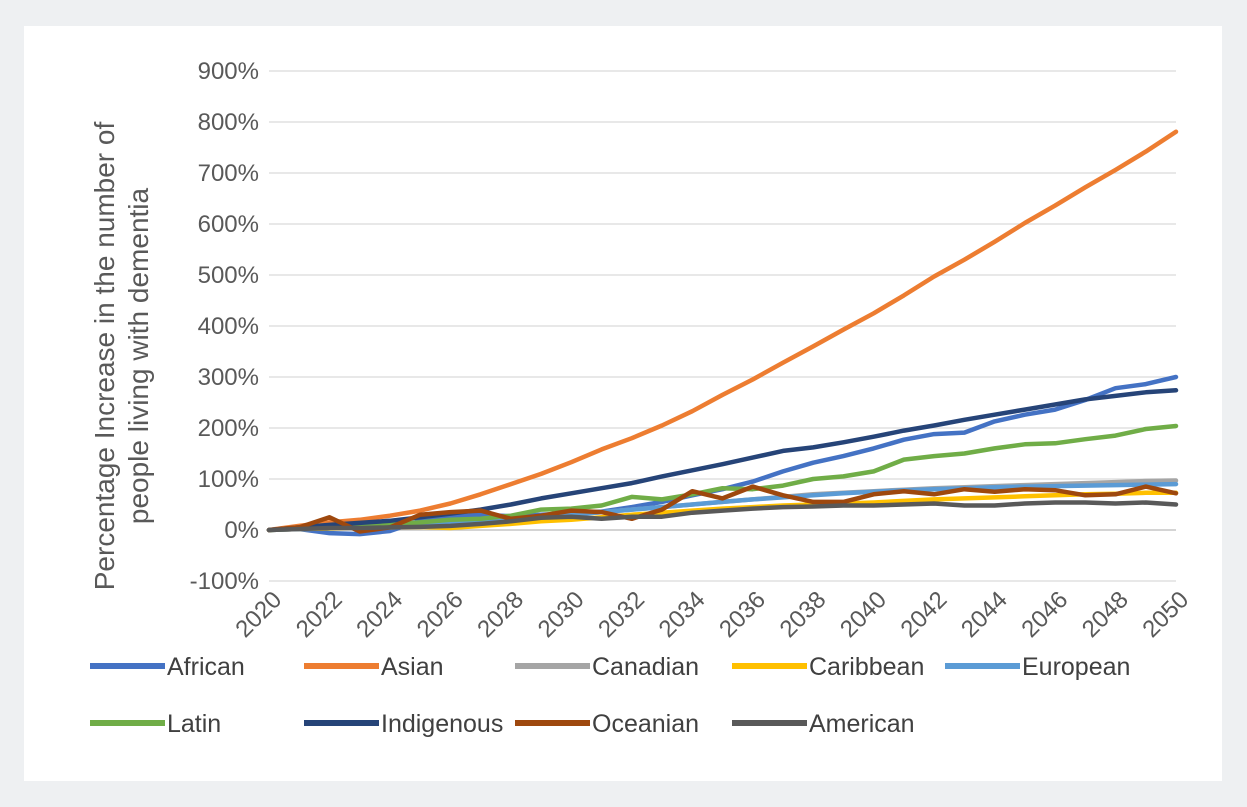 This screenshot has height=807, width=1247. Describe the element at coordinates (722, 516) in the screenshot. I see `series-line-american` at that location.